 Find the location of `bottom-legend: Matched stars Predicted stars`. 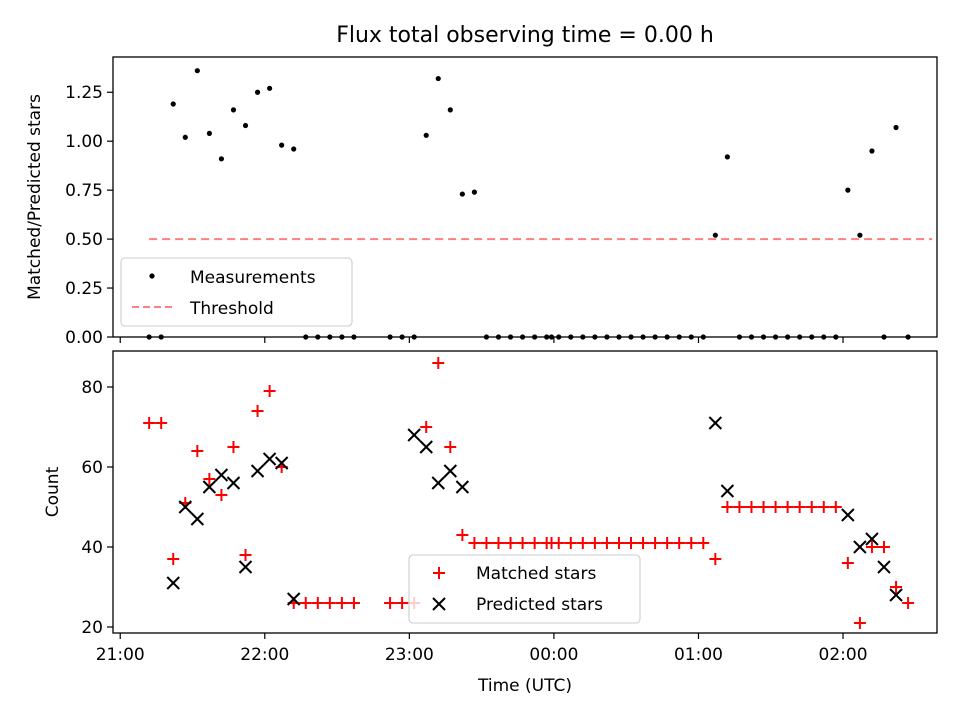

bottom-legend: Matched stars Predicted stars is located at coordinates (524, 589).